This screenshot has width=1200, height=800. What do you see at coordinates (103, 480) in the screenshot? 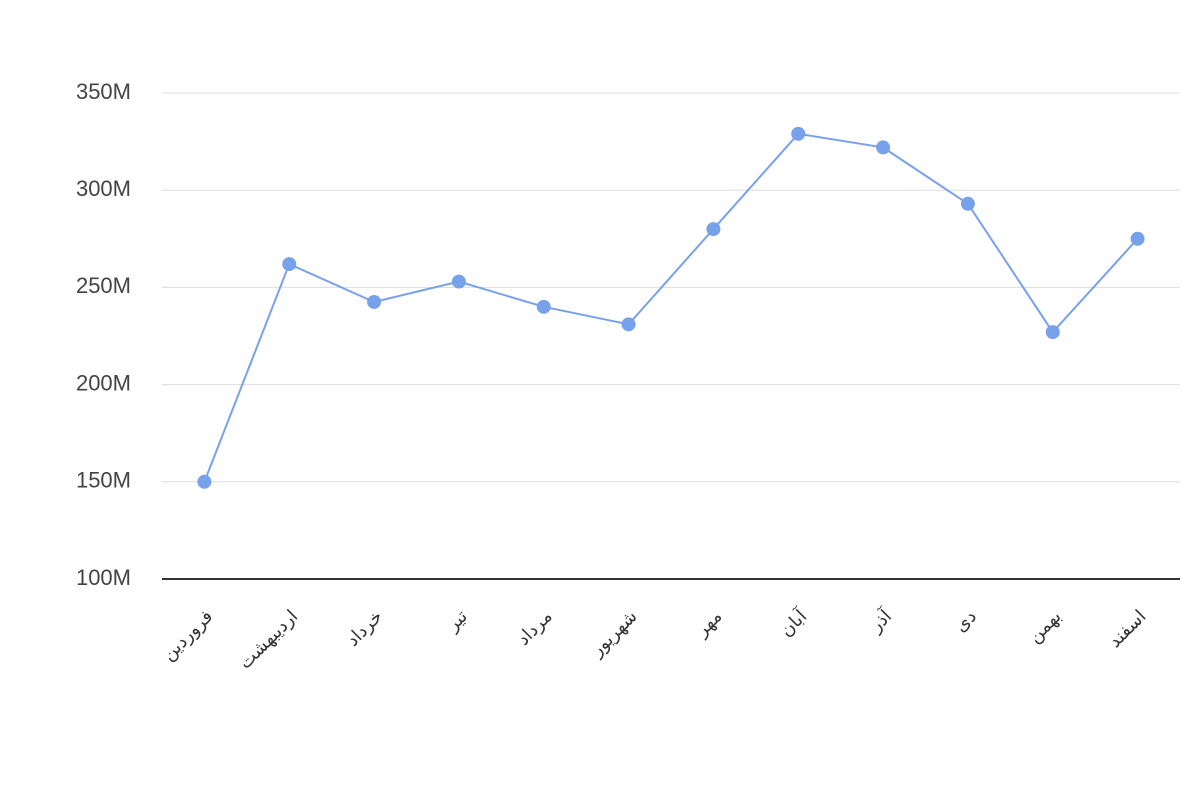
I see `y-tick-label: 150M` at bounding box center [103, 480].